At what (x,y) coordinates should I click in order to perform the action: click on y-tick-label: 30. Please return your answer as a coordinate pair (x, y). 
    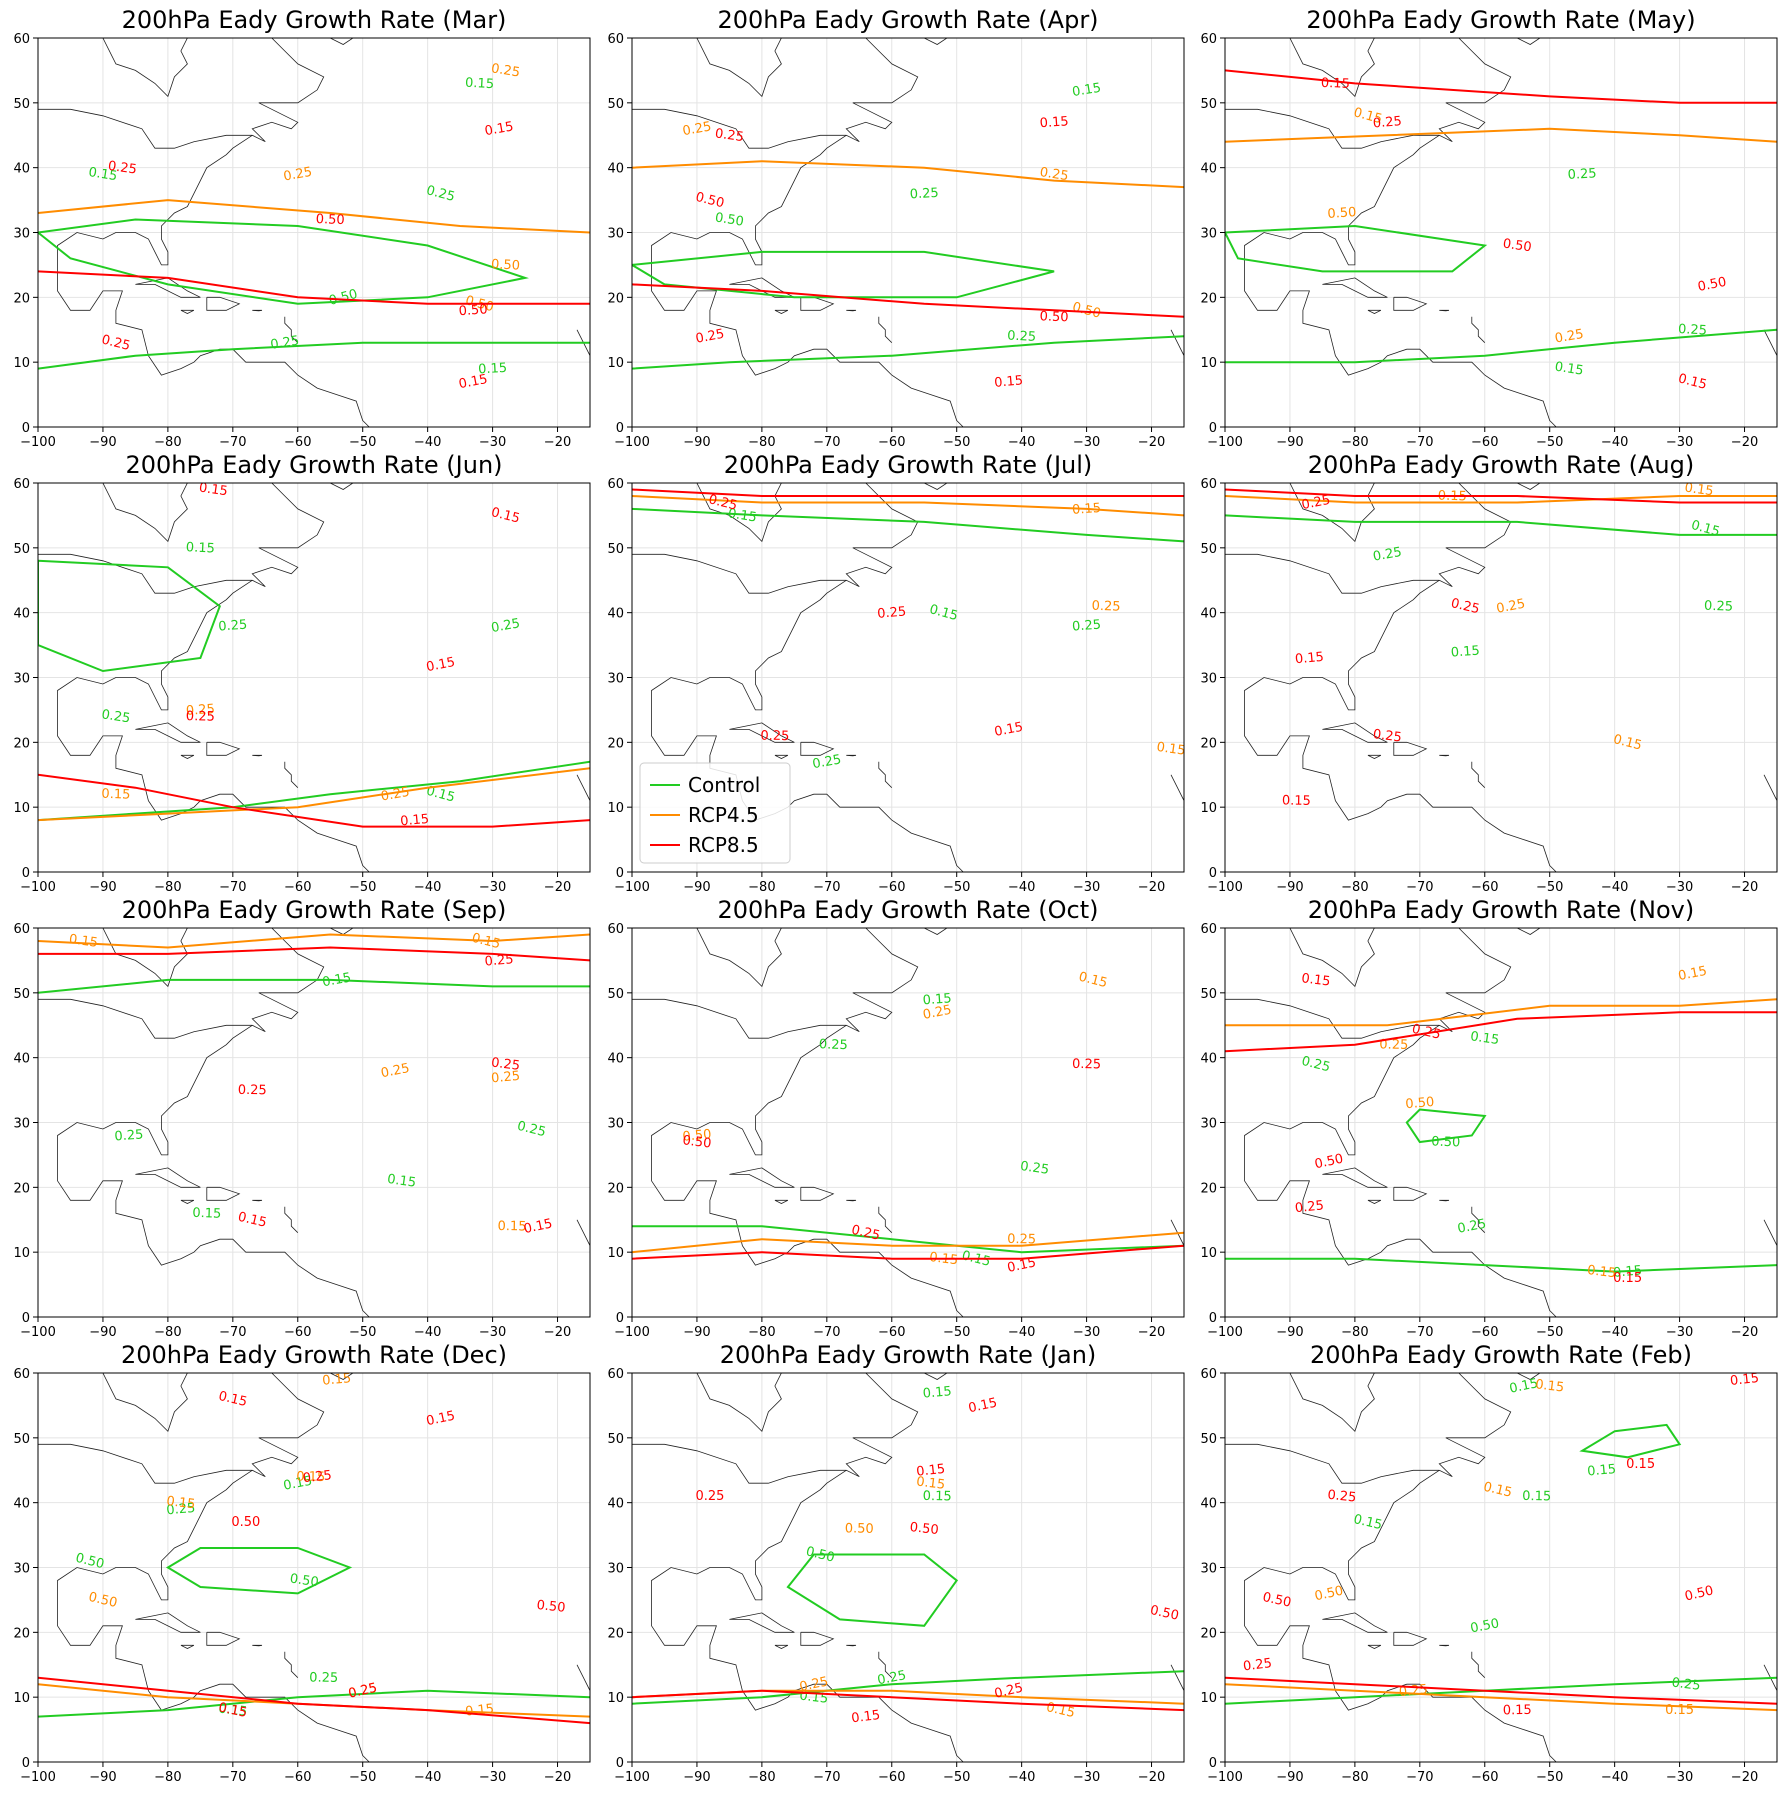
    Looking at the image, I should click on (615, 234).